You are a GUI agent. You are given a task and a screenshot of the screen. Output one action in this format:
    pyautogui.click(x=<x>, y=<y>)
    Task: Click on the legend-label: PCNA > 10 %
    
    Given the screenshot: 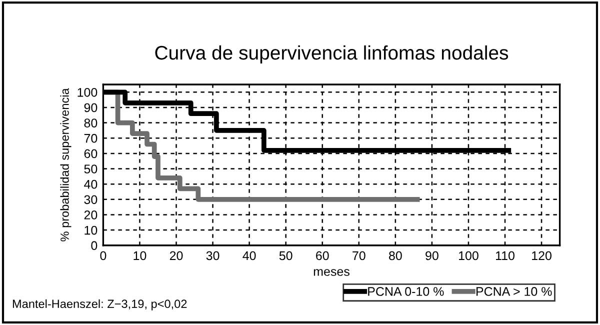 What is the action you would take?
    pyautogui.click(x=514, y=291)
    